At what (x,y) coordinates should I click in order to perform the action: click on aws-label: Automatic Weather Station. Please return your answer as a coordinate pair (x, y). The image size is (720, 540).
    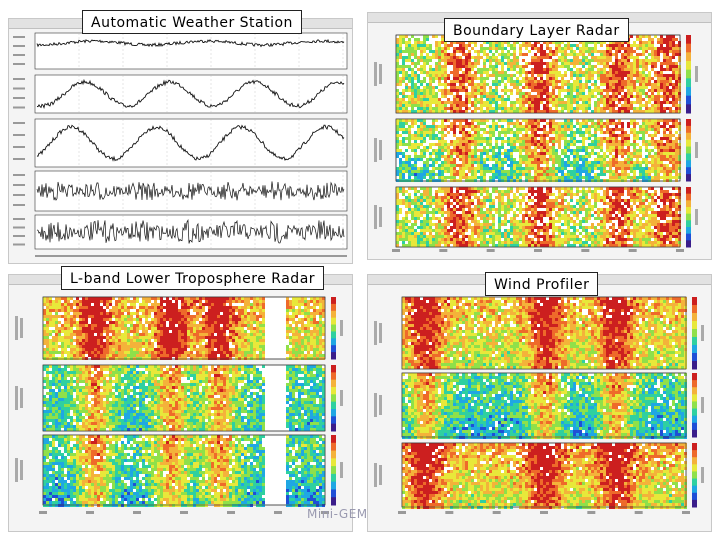
    Looking at the image, I should click on (192, 22).